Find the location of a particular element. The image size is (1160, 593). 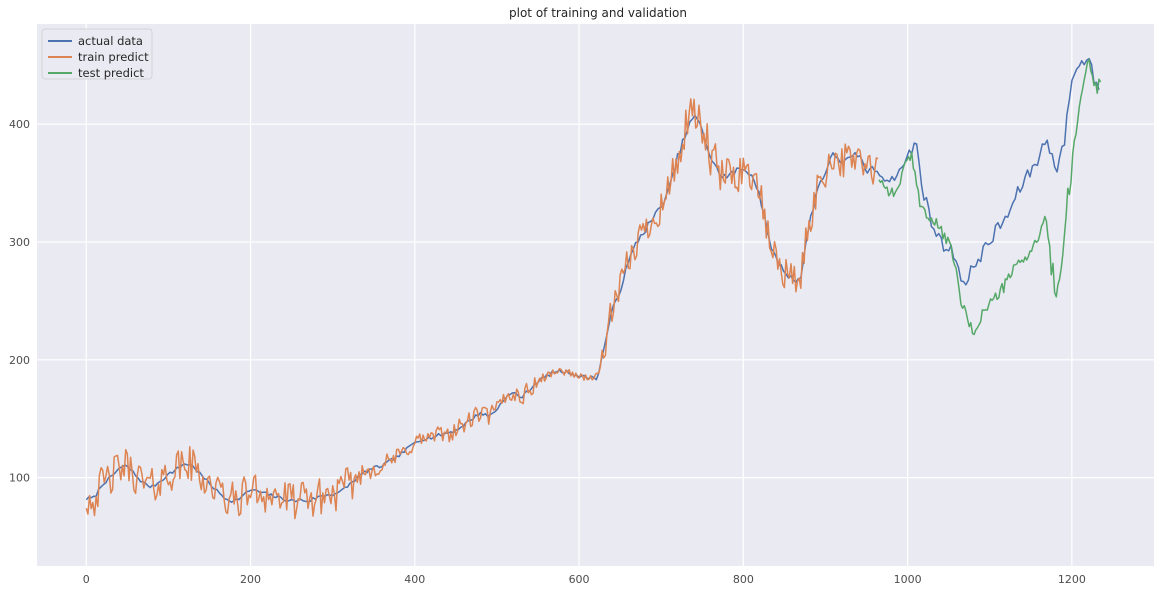

x-tick-label: 1000 is located at coordinates (908, 579).